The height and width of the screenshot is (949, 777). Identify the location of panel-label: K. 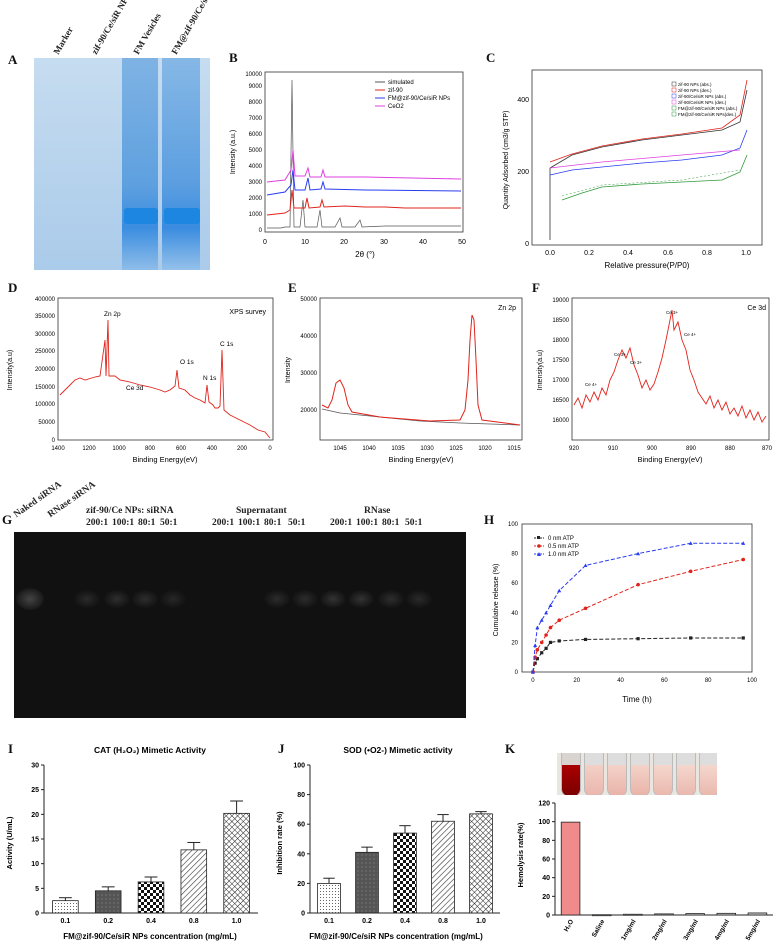
(510, 748).